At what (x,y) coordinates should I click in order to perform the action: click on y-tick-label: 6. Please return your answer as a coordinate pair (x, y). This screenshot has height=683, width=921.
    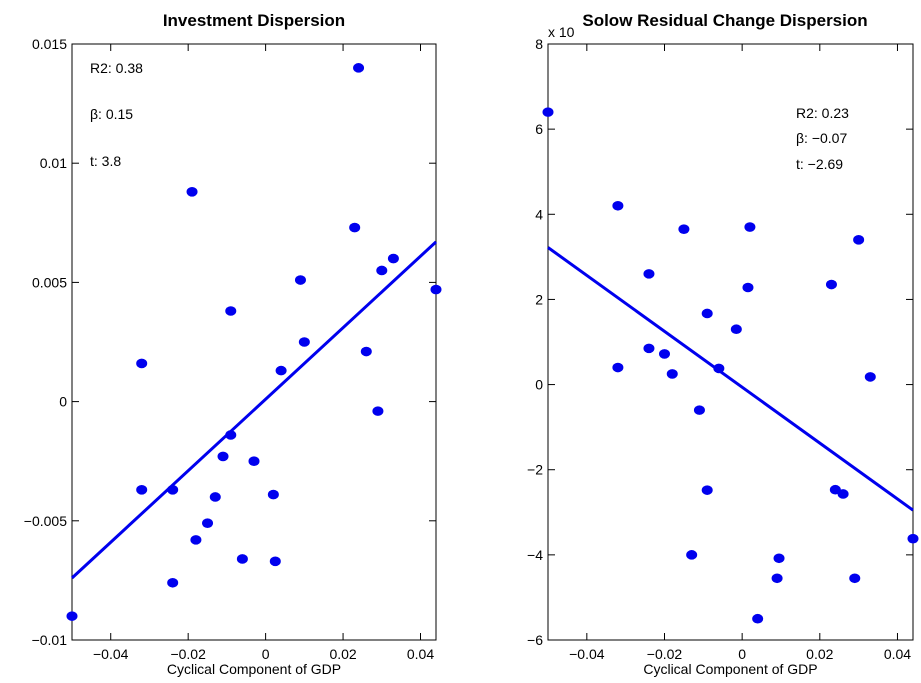
    Looking at the image, I should click on (539, 129).